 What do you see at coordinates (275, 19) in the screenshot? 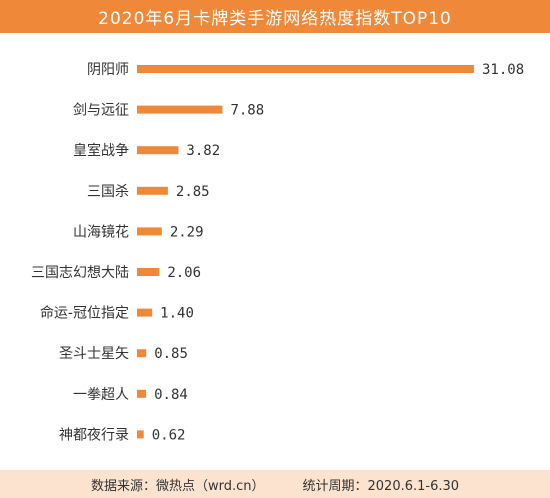
I see `chart-title: 2020年6月卡牌类手游网络热度指数TOP10` at bounding box center [275, 19].